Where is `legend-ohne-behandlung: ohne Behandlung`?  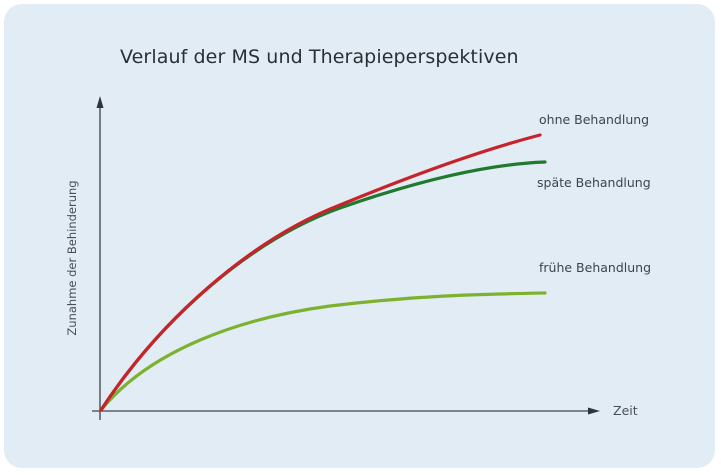 legend-ohne-behandlung: ohne Behandlung is located at coordinates (594, 119).